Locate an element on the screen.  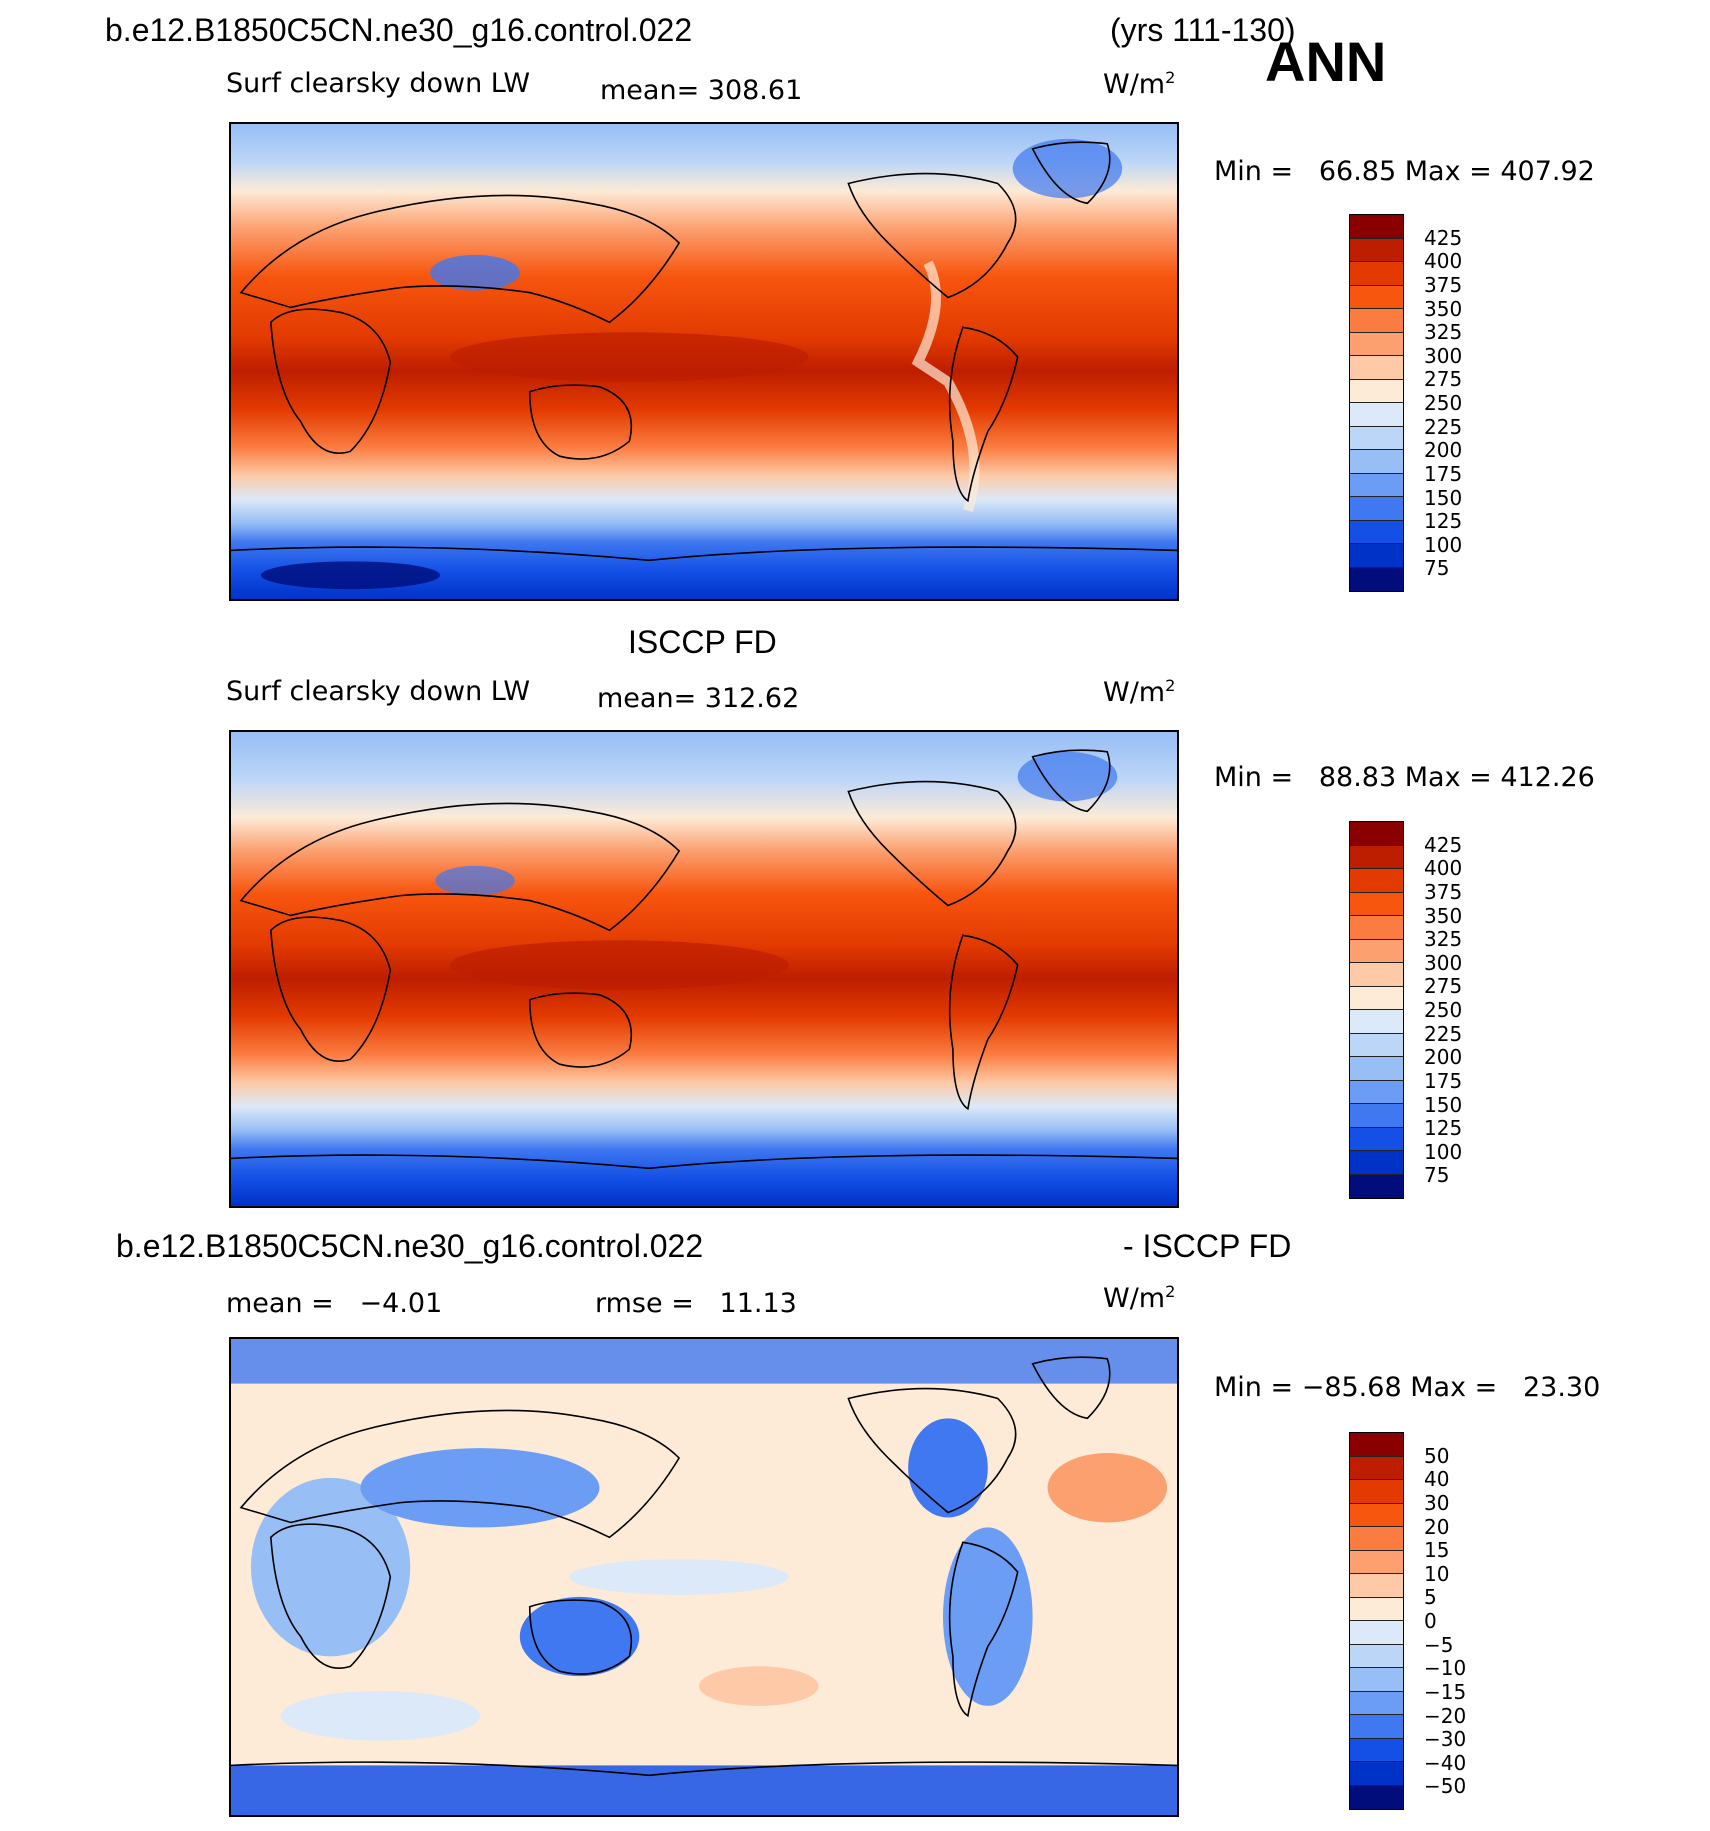
panel1-variable: Surf clearsky down LW is located at coordinates (378, 83).